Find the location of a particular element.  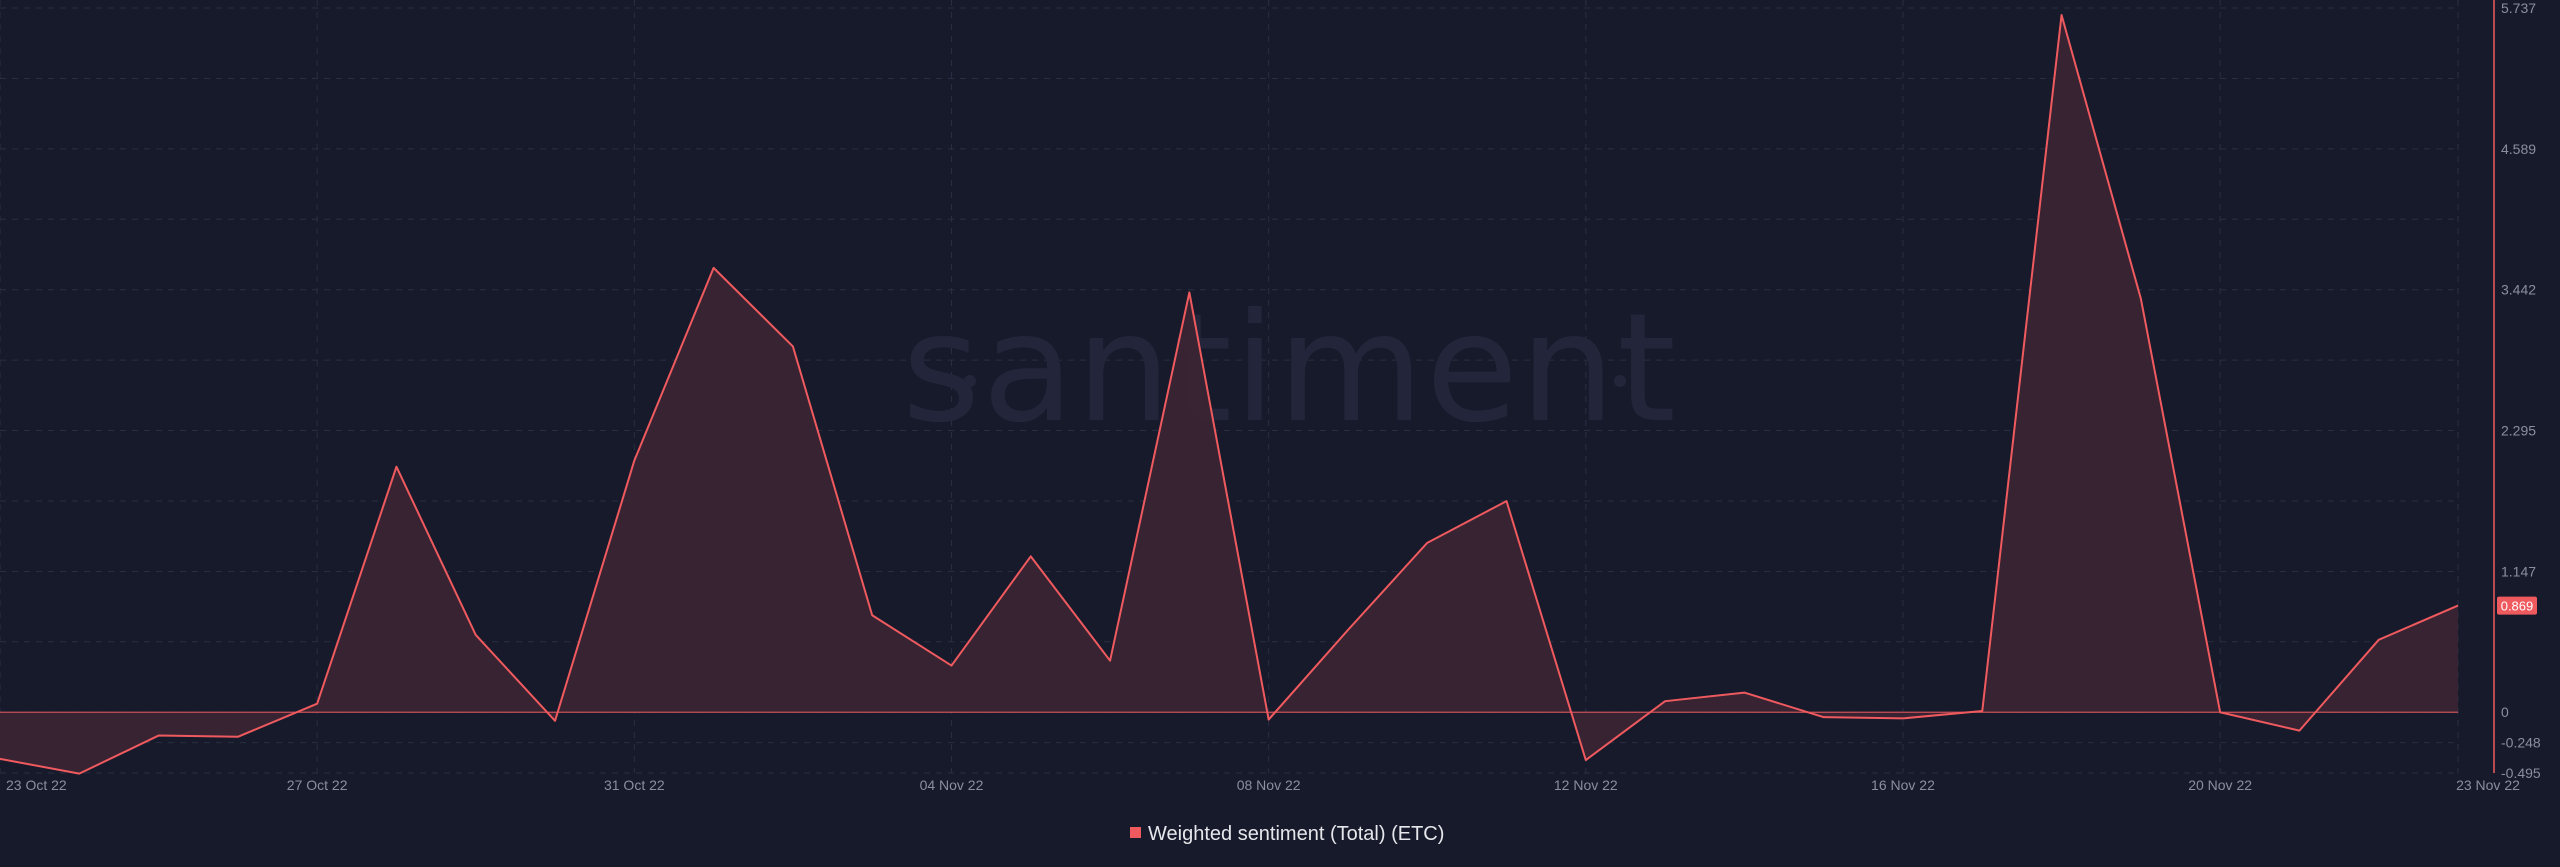

x-tick-label-5: 12 Nov 22 is located at coordinates (1586, 785).